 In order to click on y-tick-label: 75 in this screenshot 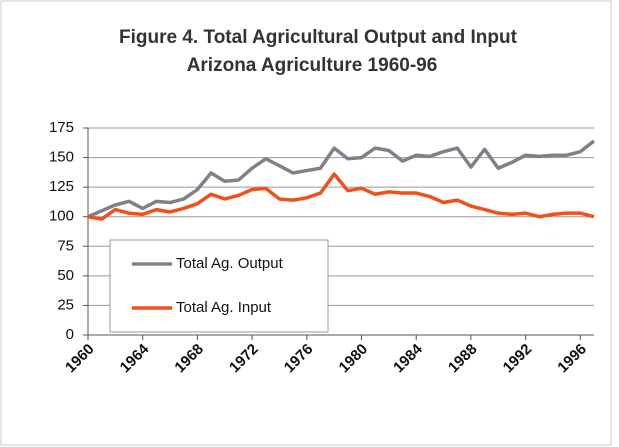, I will do `click(65, 245)`.